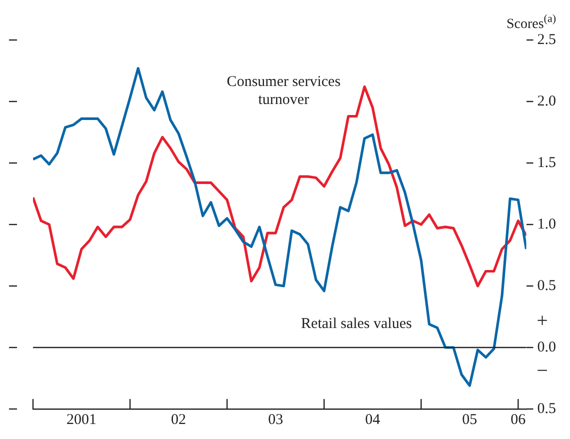 The width and height of the screenshot is (570, 439). What do you see at coordinates (81, 420) in the screenshot?
I see `x-tick-label: 2001` at bounding box center [81, 420].